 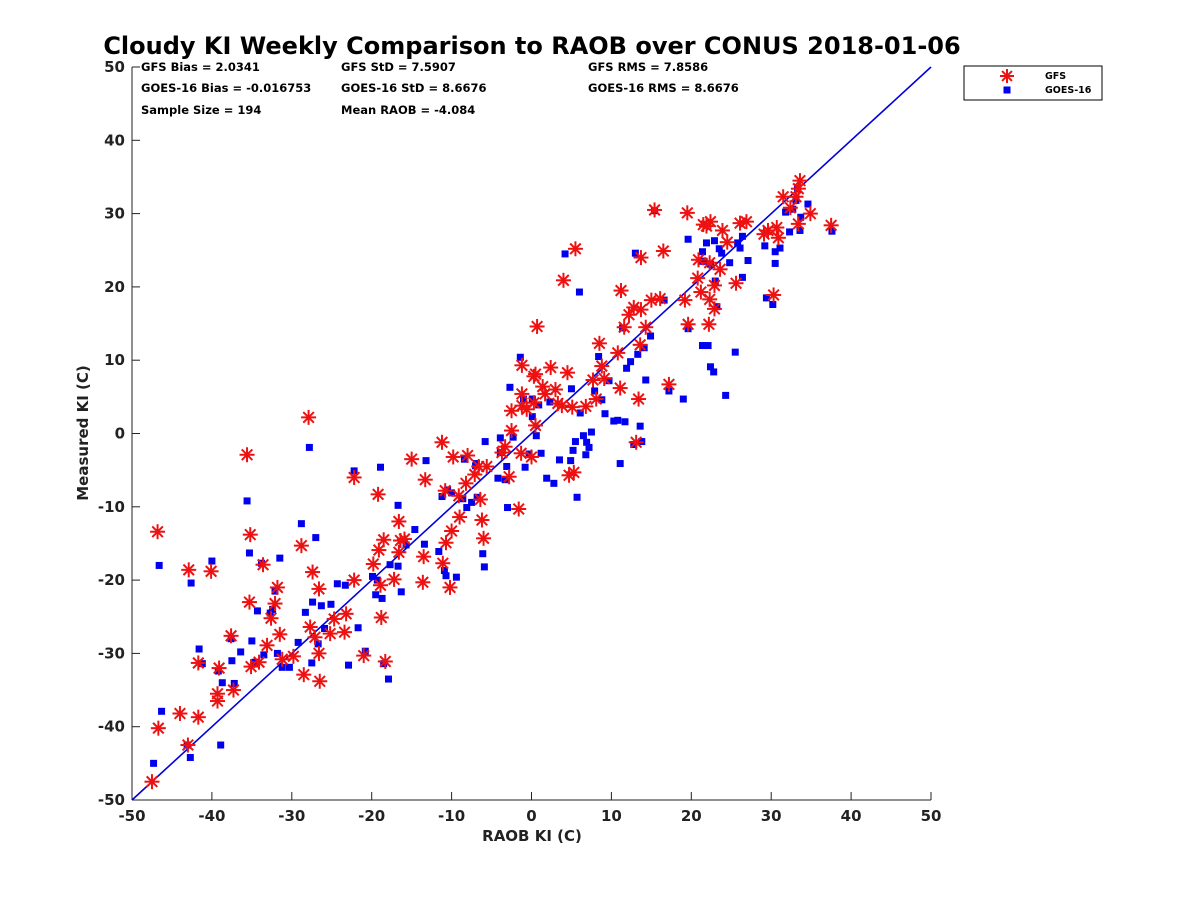 I want to click on stat-text: GOES-16 StD = 8.6676, so click(x=413, y=88).